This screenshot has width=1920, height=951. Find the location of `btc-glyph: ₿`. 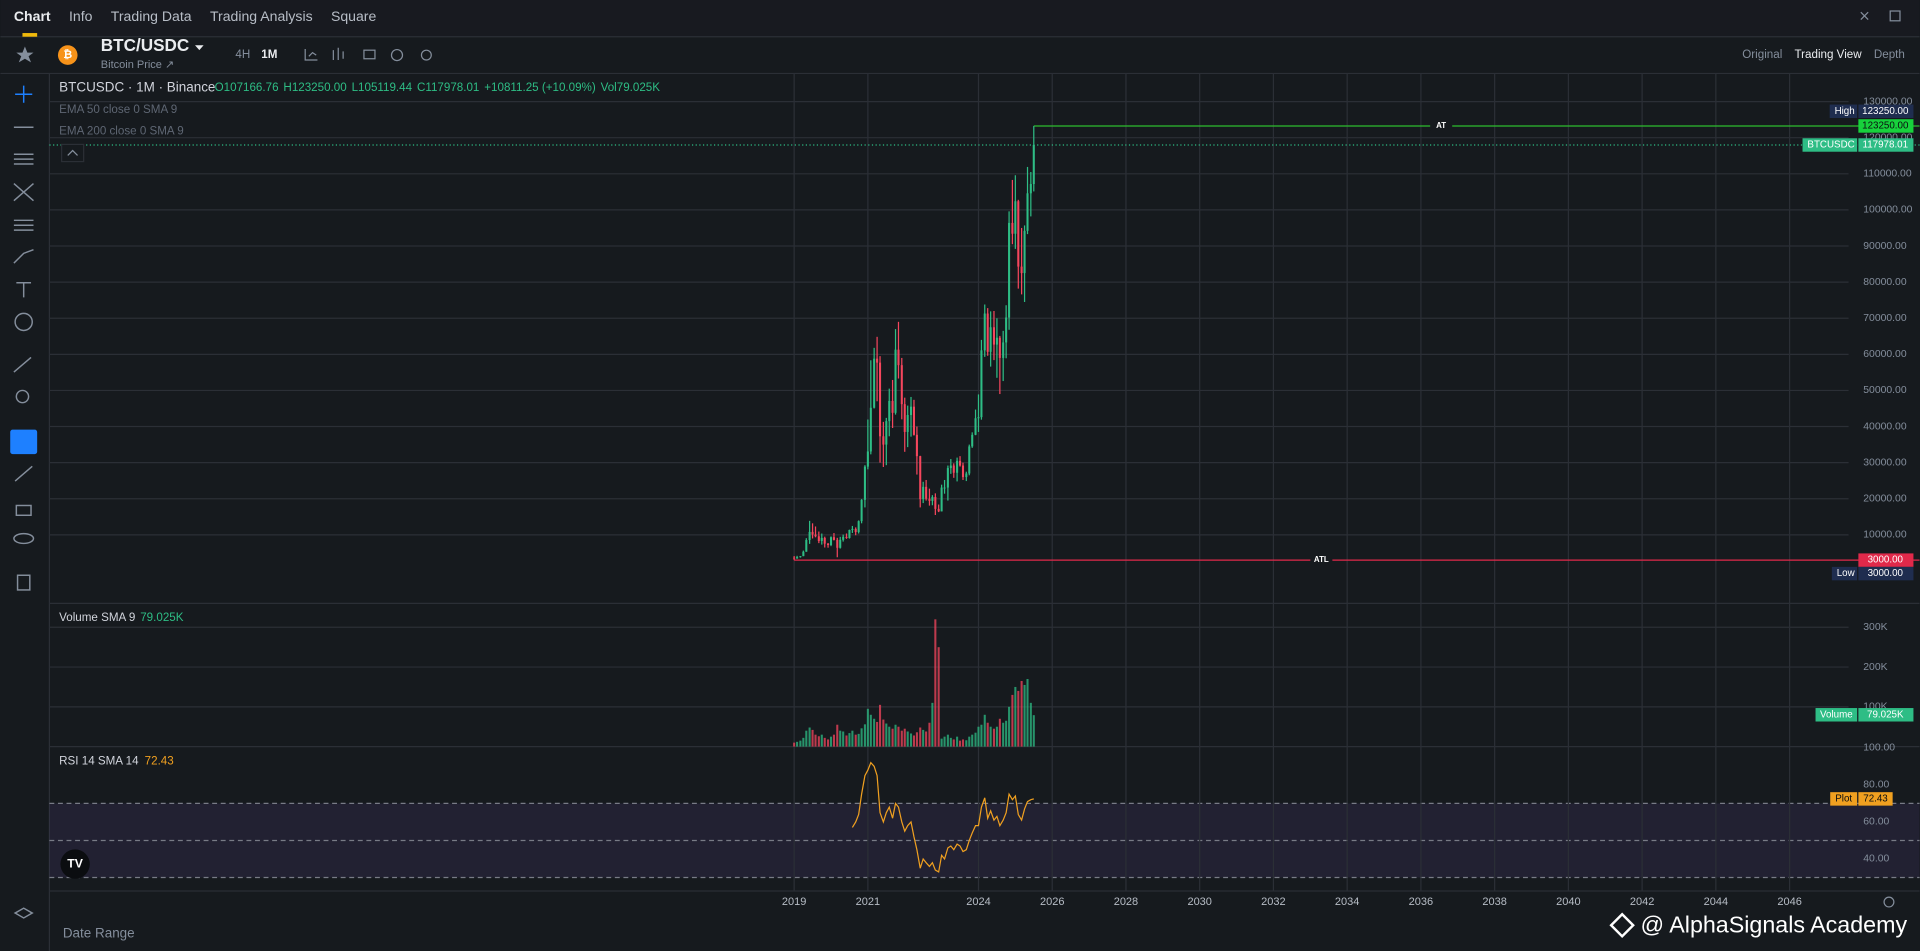

btc-glyph: ₿ is located at coordinates (67, 55).